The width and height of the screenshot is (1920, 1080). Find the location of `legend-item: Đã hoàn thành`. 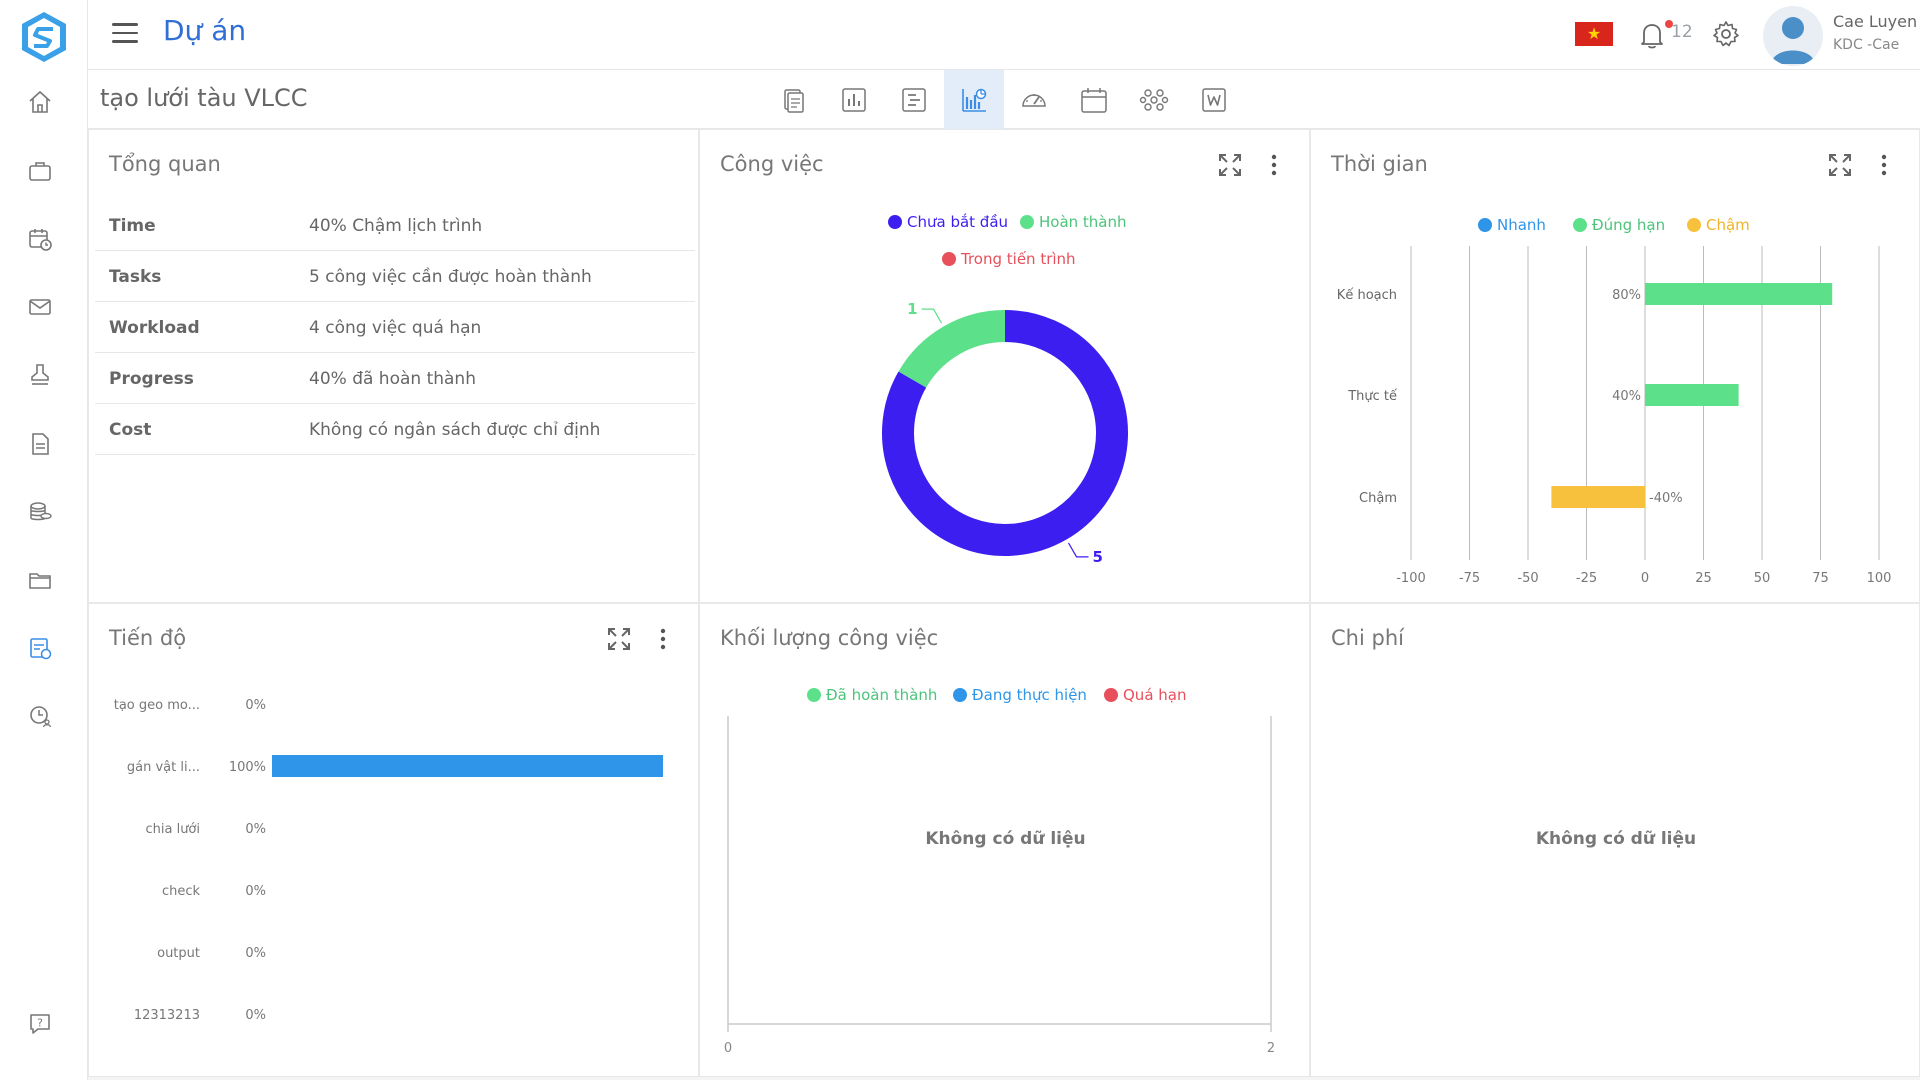

legend-item: Đã hoàn thành is located at coordinates (872, 695).